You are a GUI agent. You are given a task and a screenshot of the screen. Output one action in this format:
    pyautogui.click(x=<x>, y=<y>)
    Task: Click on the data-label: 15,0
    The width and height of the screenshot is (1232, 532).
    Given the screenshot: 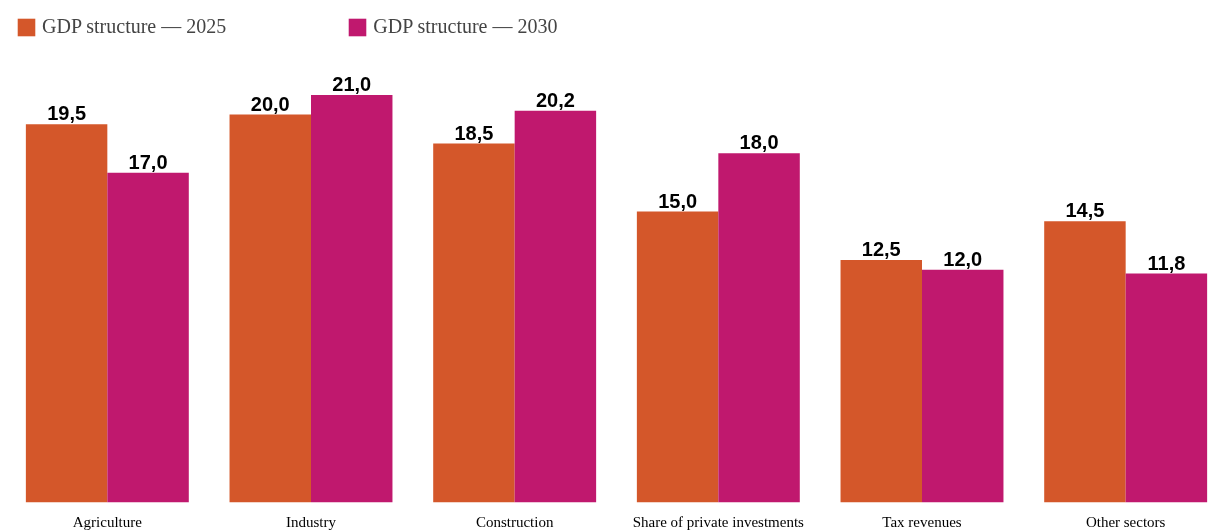 What is the action you would take?
    pyautogui.click(x=678, y=200)
    